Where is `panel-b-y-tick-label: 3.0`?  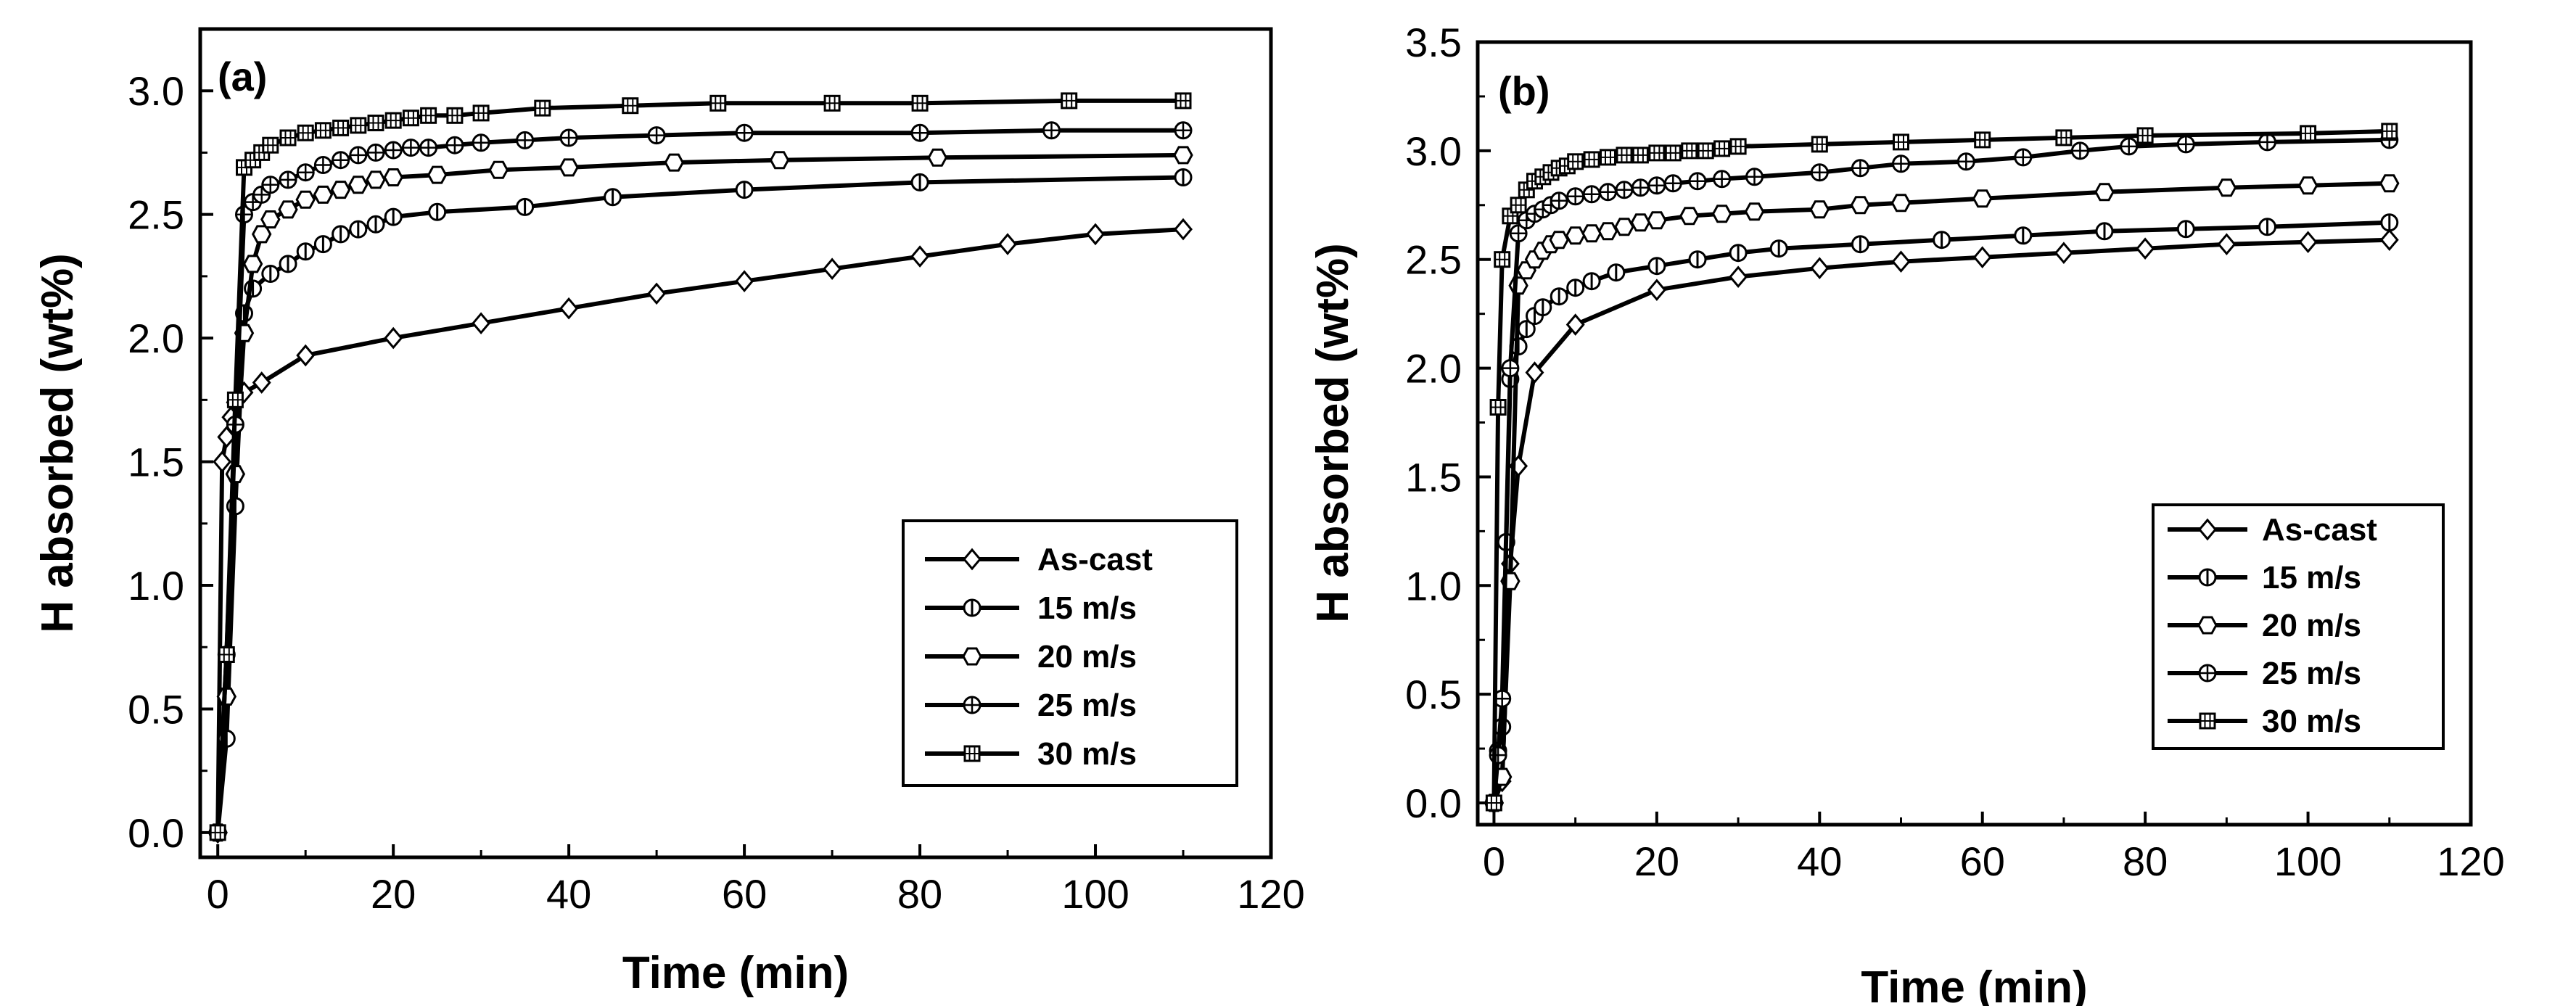
panel-b-y-tick-label: 3.0 is located at coordinates (1433, 151).